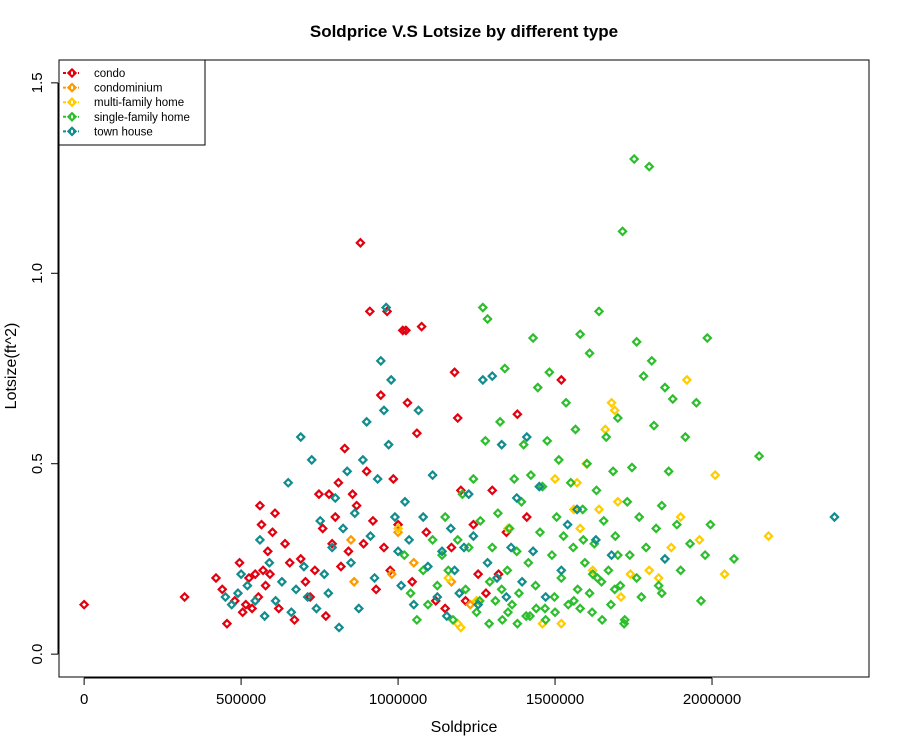 This screenshot has width=900, height=750. What do you see at coordinates (241, 699) in the screenshot?
I see `x-tick-label: 500000` at bounding box center [241, 699].